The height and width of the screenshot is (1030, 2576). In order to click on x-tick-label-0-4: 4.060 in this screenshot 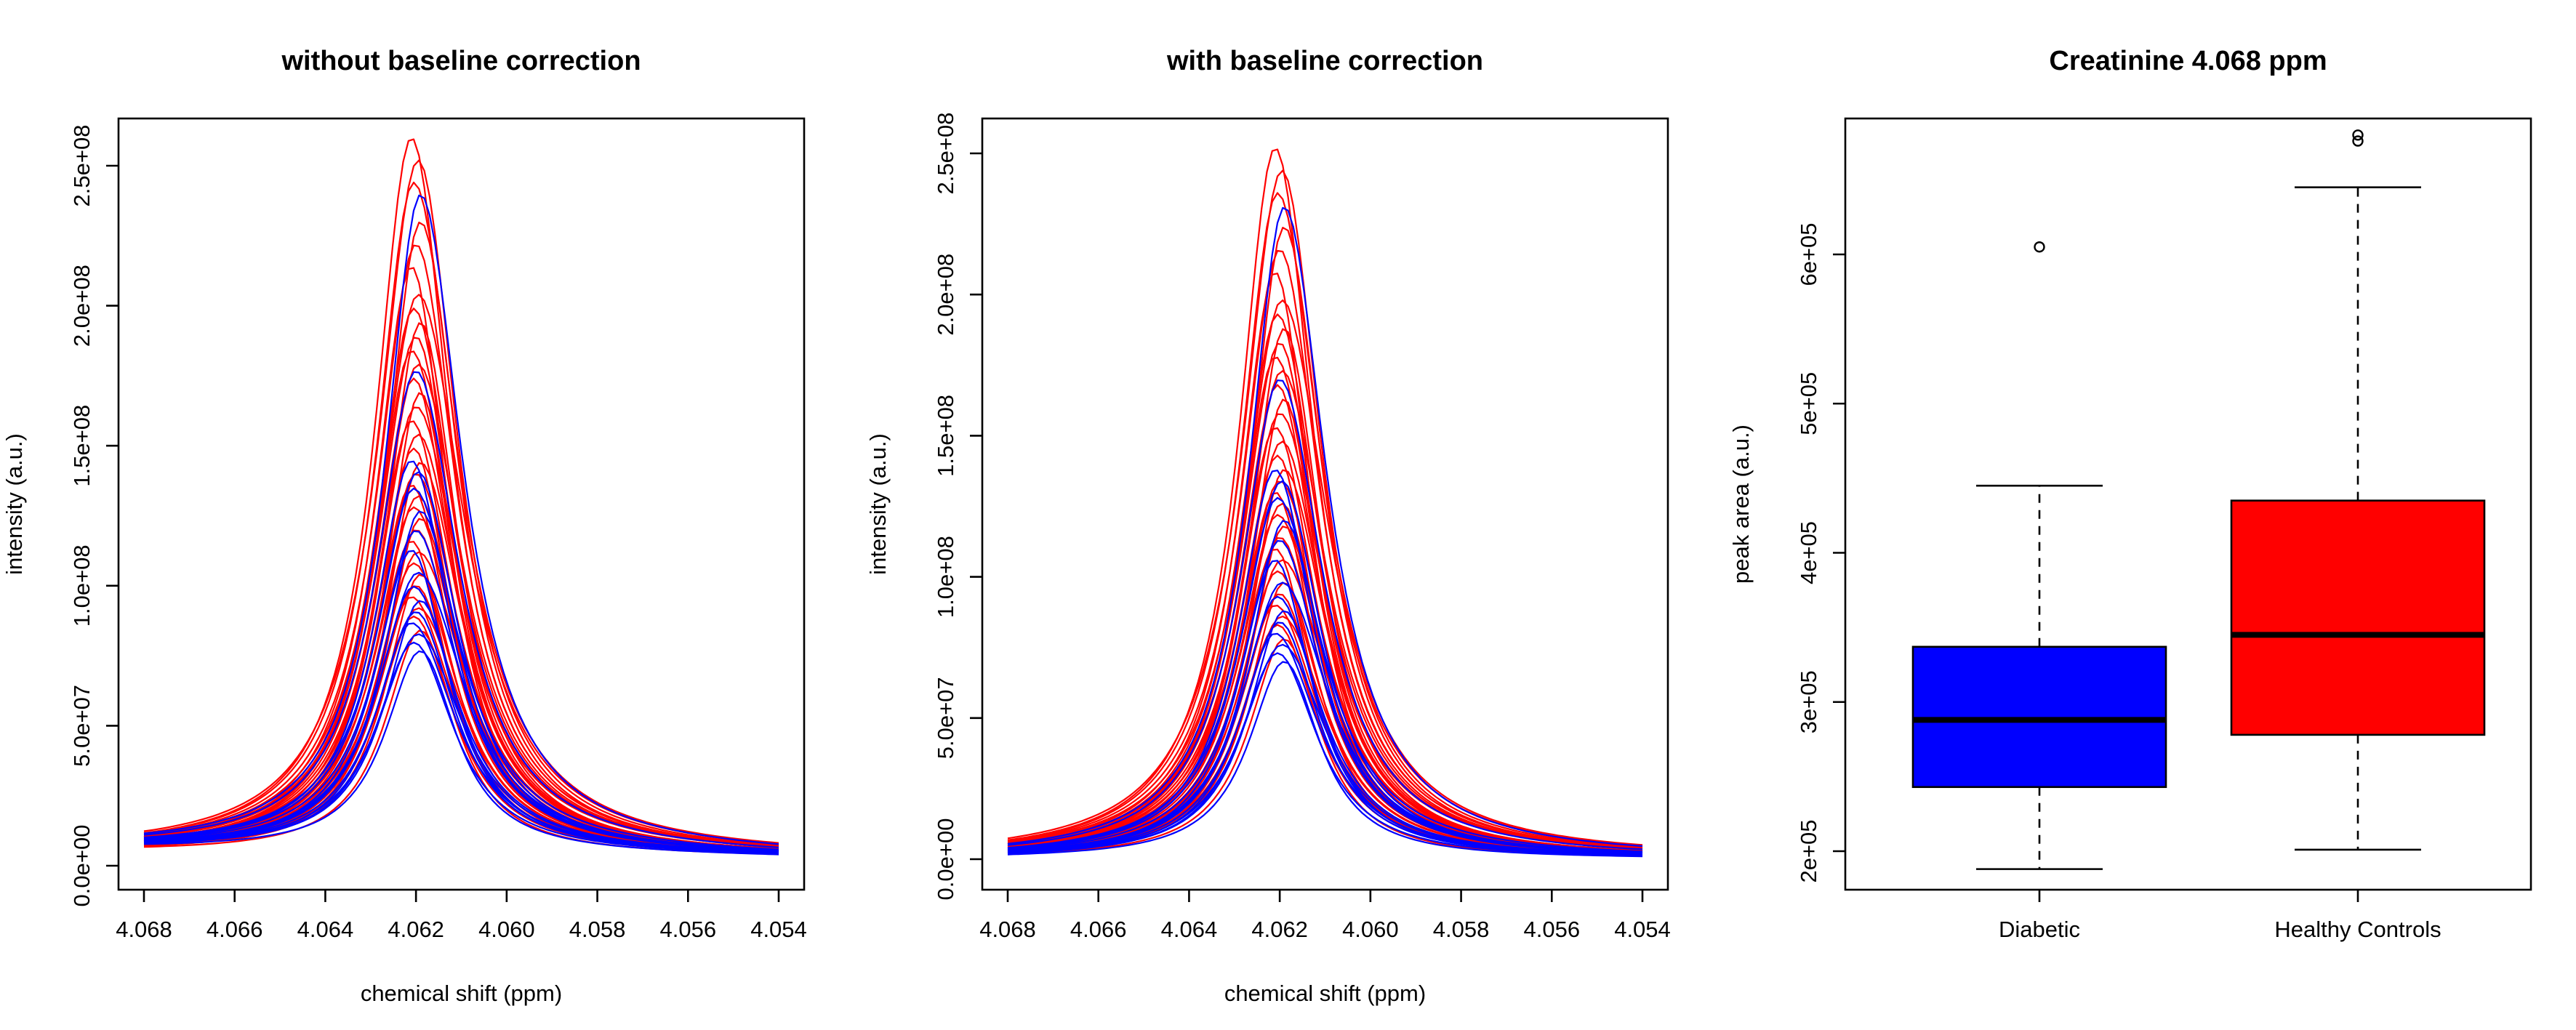, I will do `click(507, 929)`.